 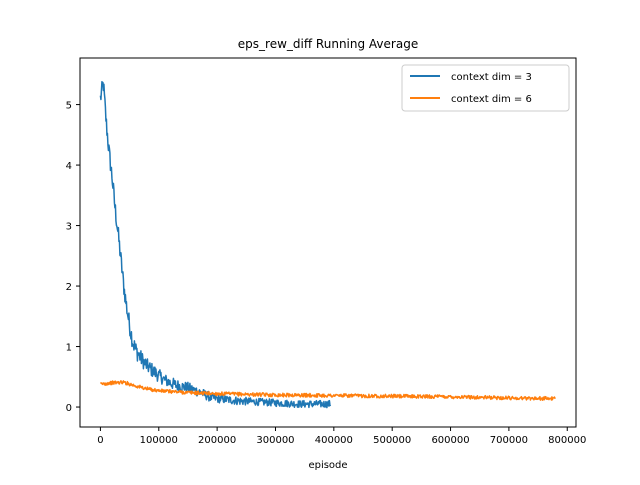 I want to click on x-tick-label: 400000, so click(x=334, y=440).